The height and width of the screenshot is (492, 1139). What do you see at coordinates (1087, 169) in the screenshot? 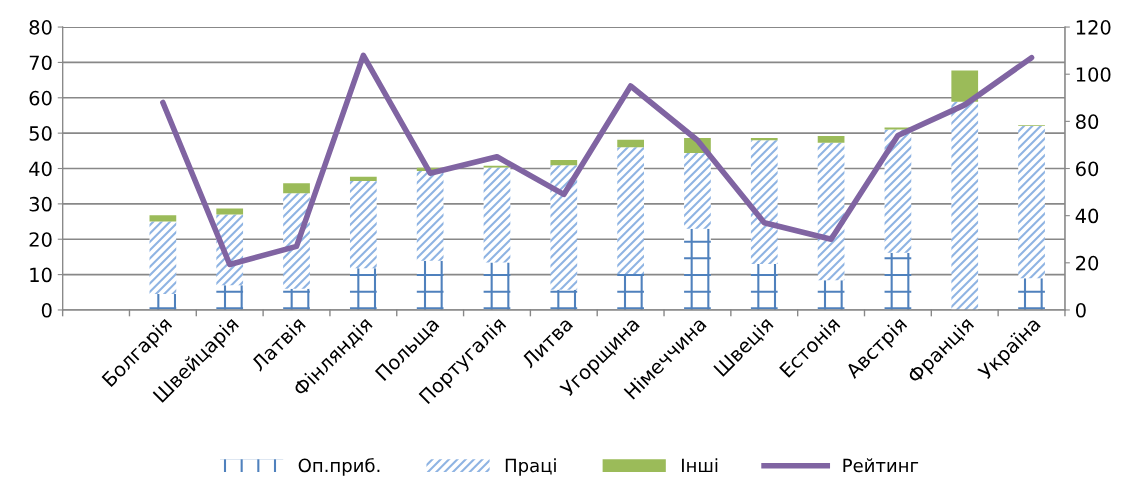
I see `y2-tick-label: 60` at bounding box center [1087, 169].